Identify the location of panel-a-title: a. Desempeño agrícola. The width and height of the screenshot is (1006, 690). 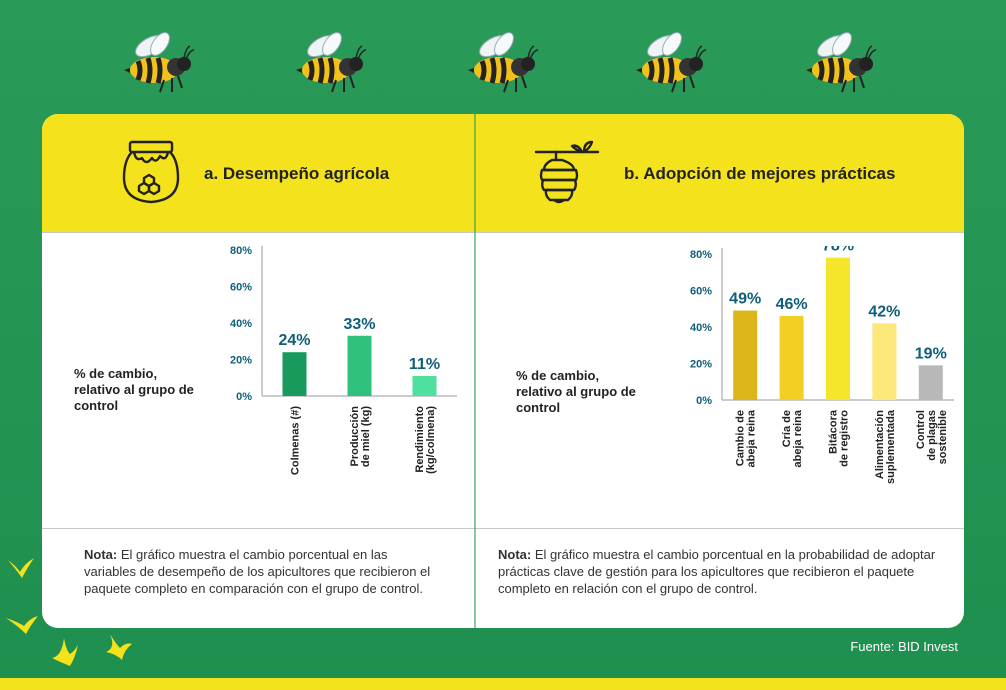
(297, 173).